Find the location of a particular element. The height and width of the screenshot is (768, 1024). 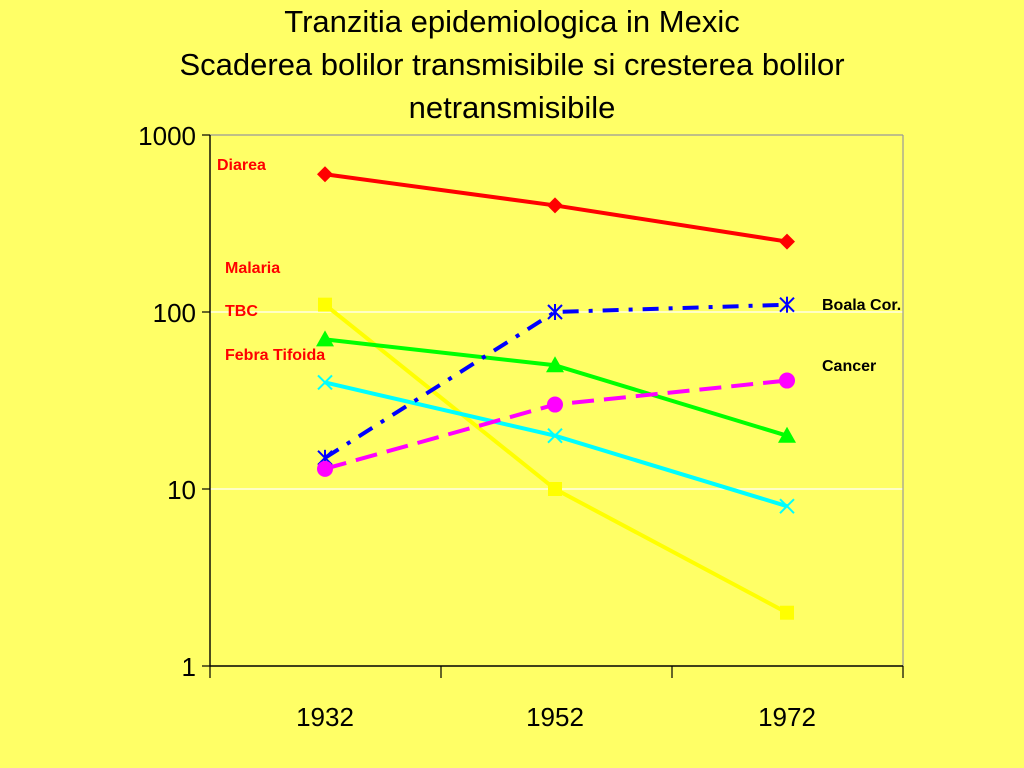

series-cancer is located at coordinates (556, 424).